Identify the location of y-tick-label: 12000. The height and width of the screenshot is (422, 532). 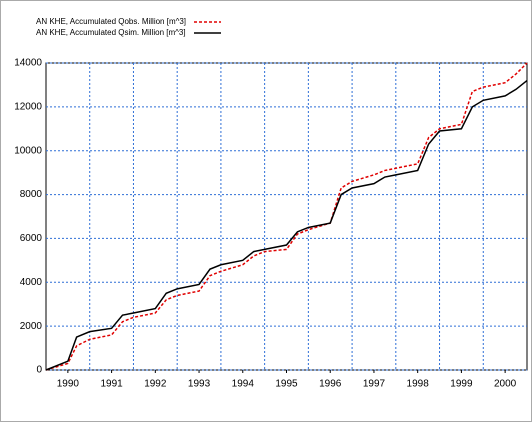
(28, 106).